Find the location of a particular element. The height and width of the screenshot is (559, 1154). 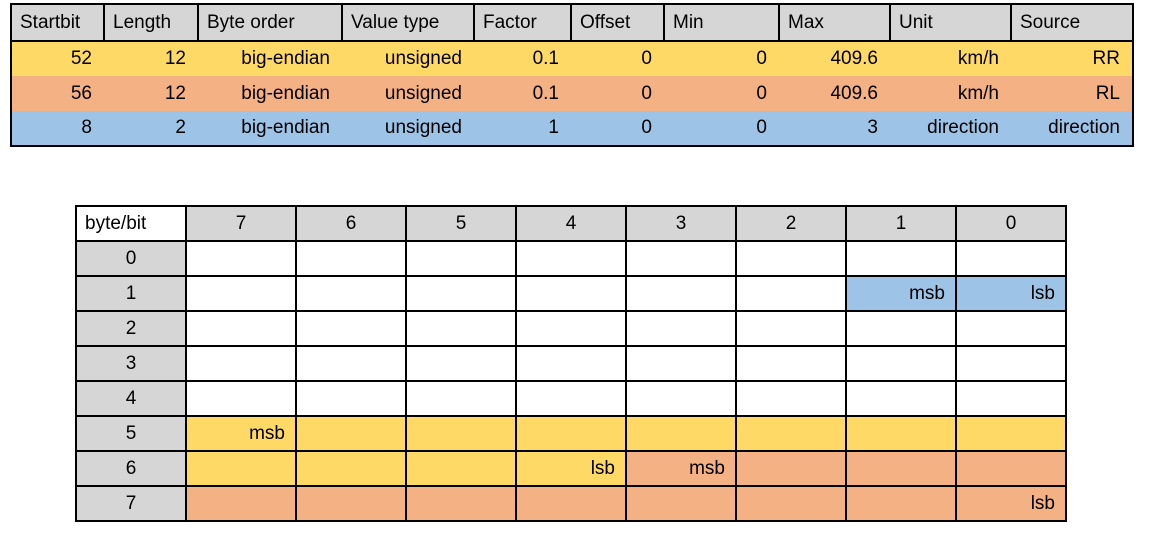

bit-col-header-1: 1 is located at coordinates (901, 223).